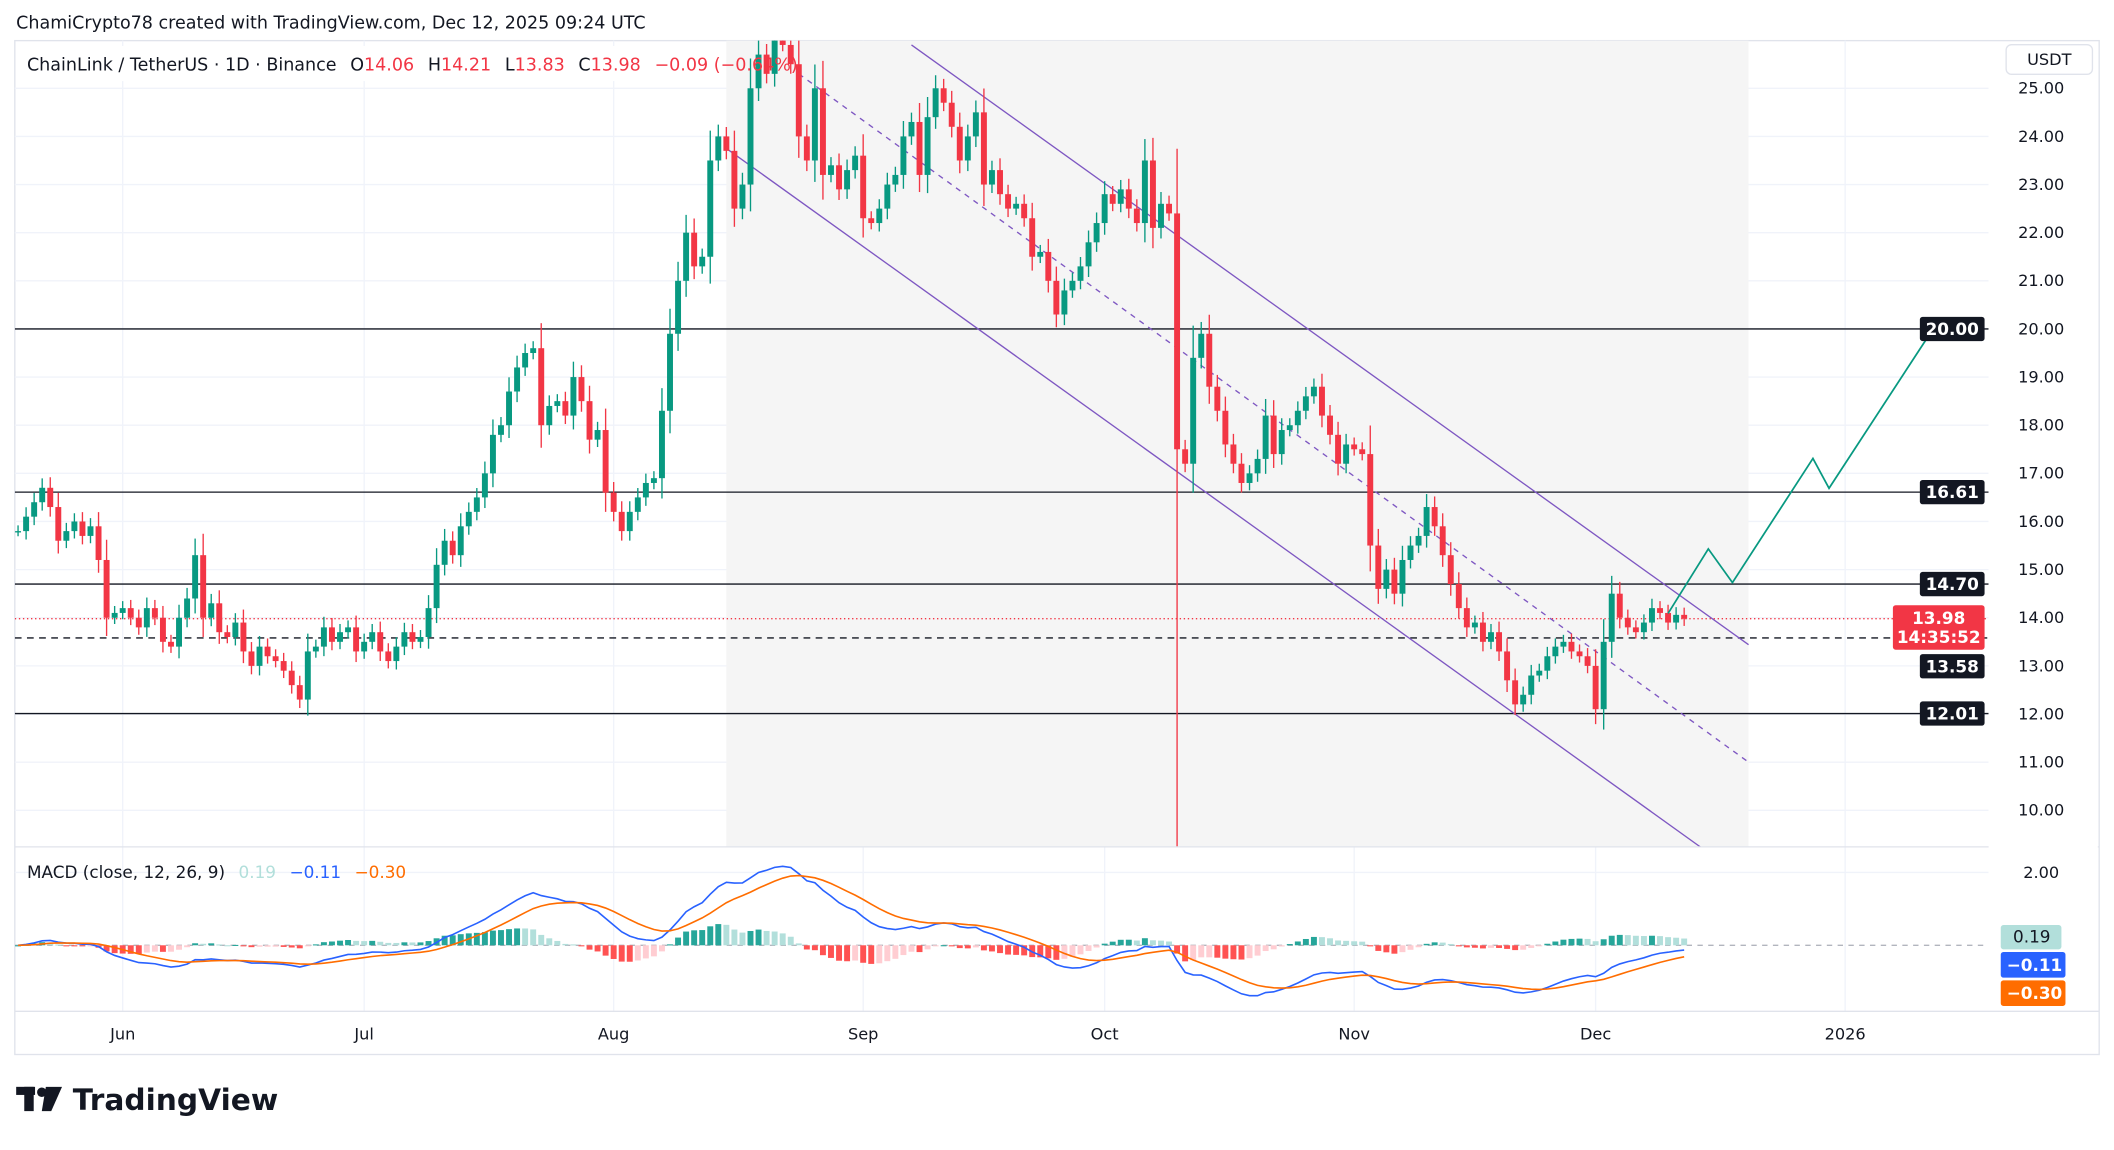  What do you see at coordinates (122, 1034) in the screenshot?
I see `time-tick-label: Jun` at bounding box center [122, 1034].